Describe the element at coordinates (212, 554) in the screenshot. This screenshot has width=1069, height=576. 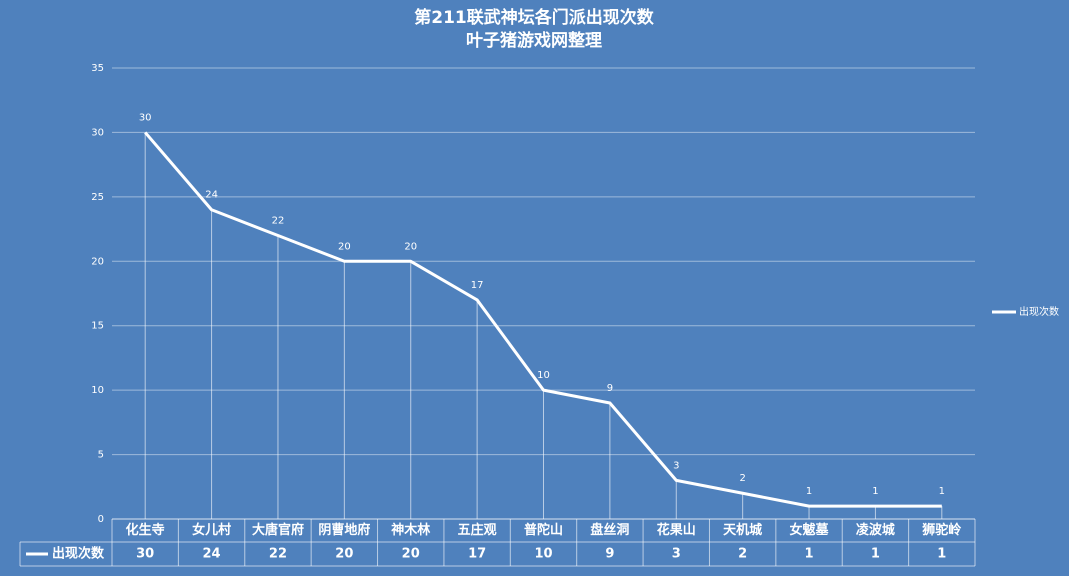
I see `table-value: 24` at that location.